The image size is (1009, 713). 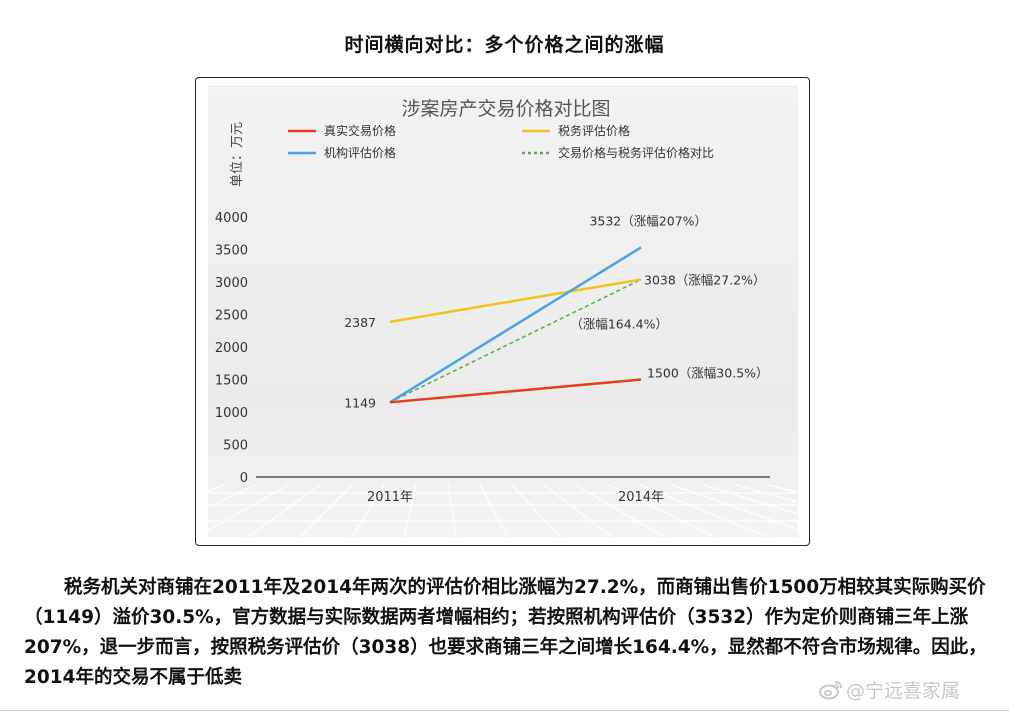 What do you see at coordinates (705, 280) in the screenshot?
I see `data-label: 3038（涨幅27.2%）` at bounding box center [705, 280].